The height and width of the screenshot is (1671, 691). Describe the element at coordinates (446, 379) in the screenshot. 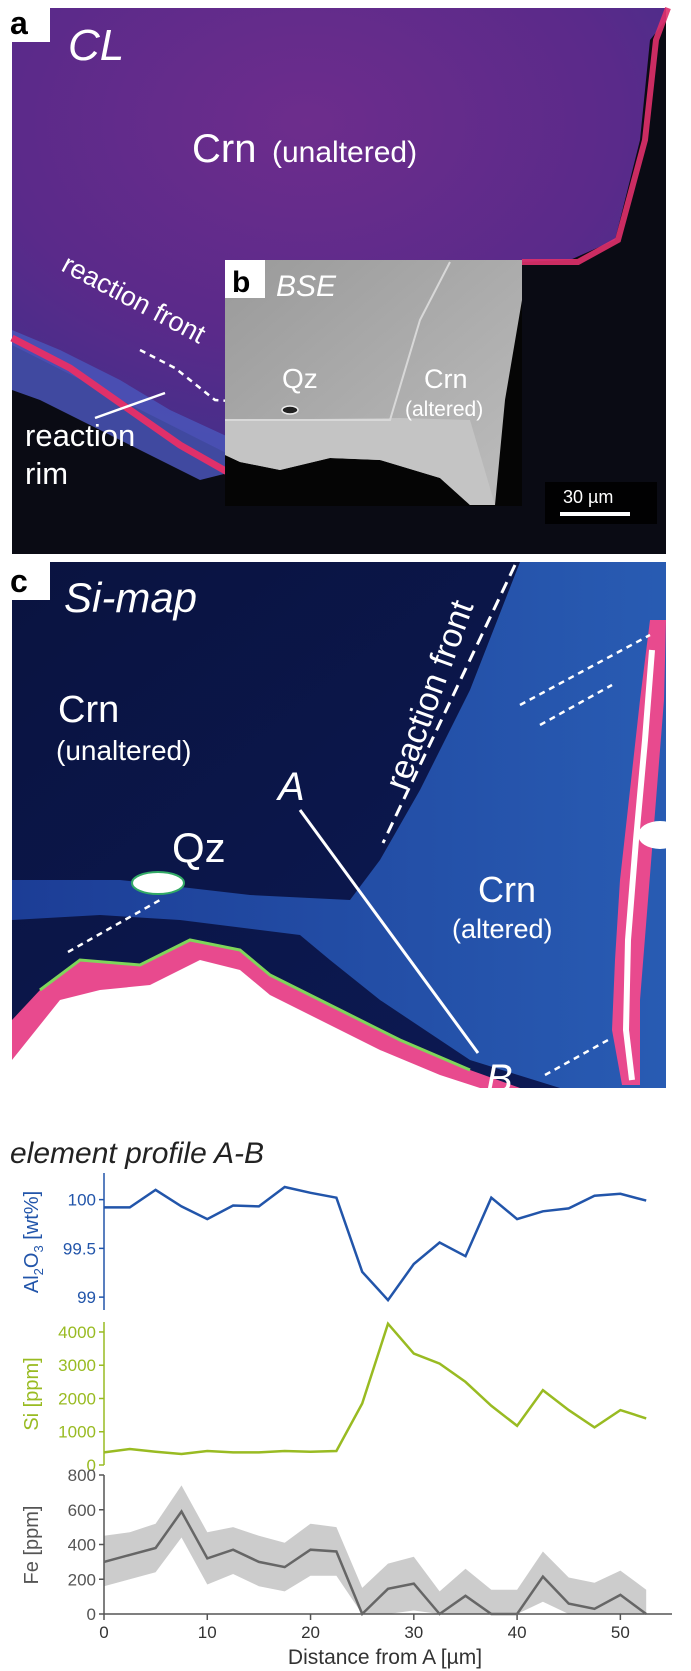

I see `panel-b-crn-label: Crn` at that location.